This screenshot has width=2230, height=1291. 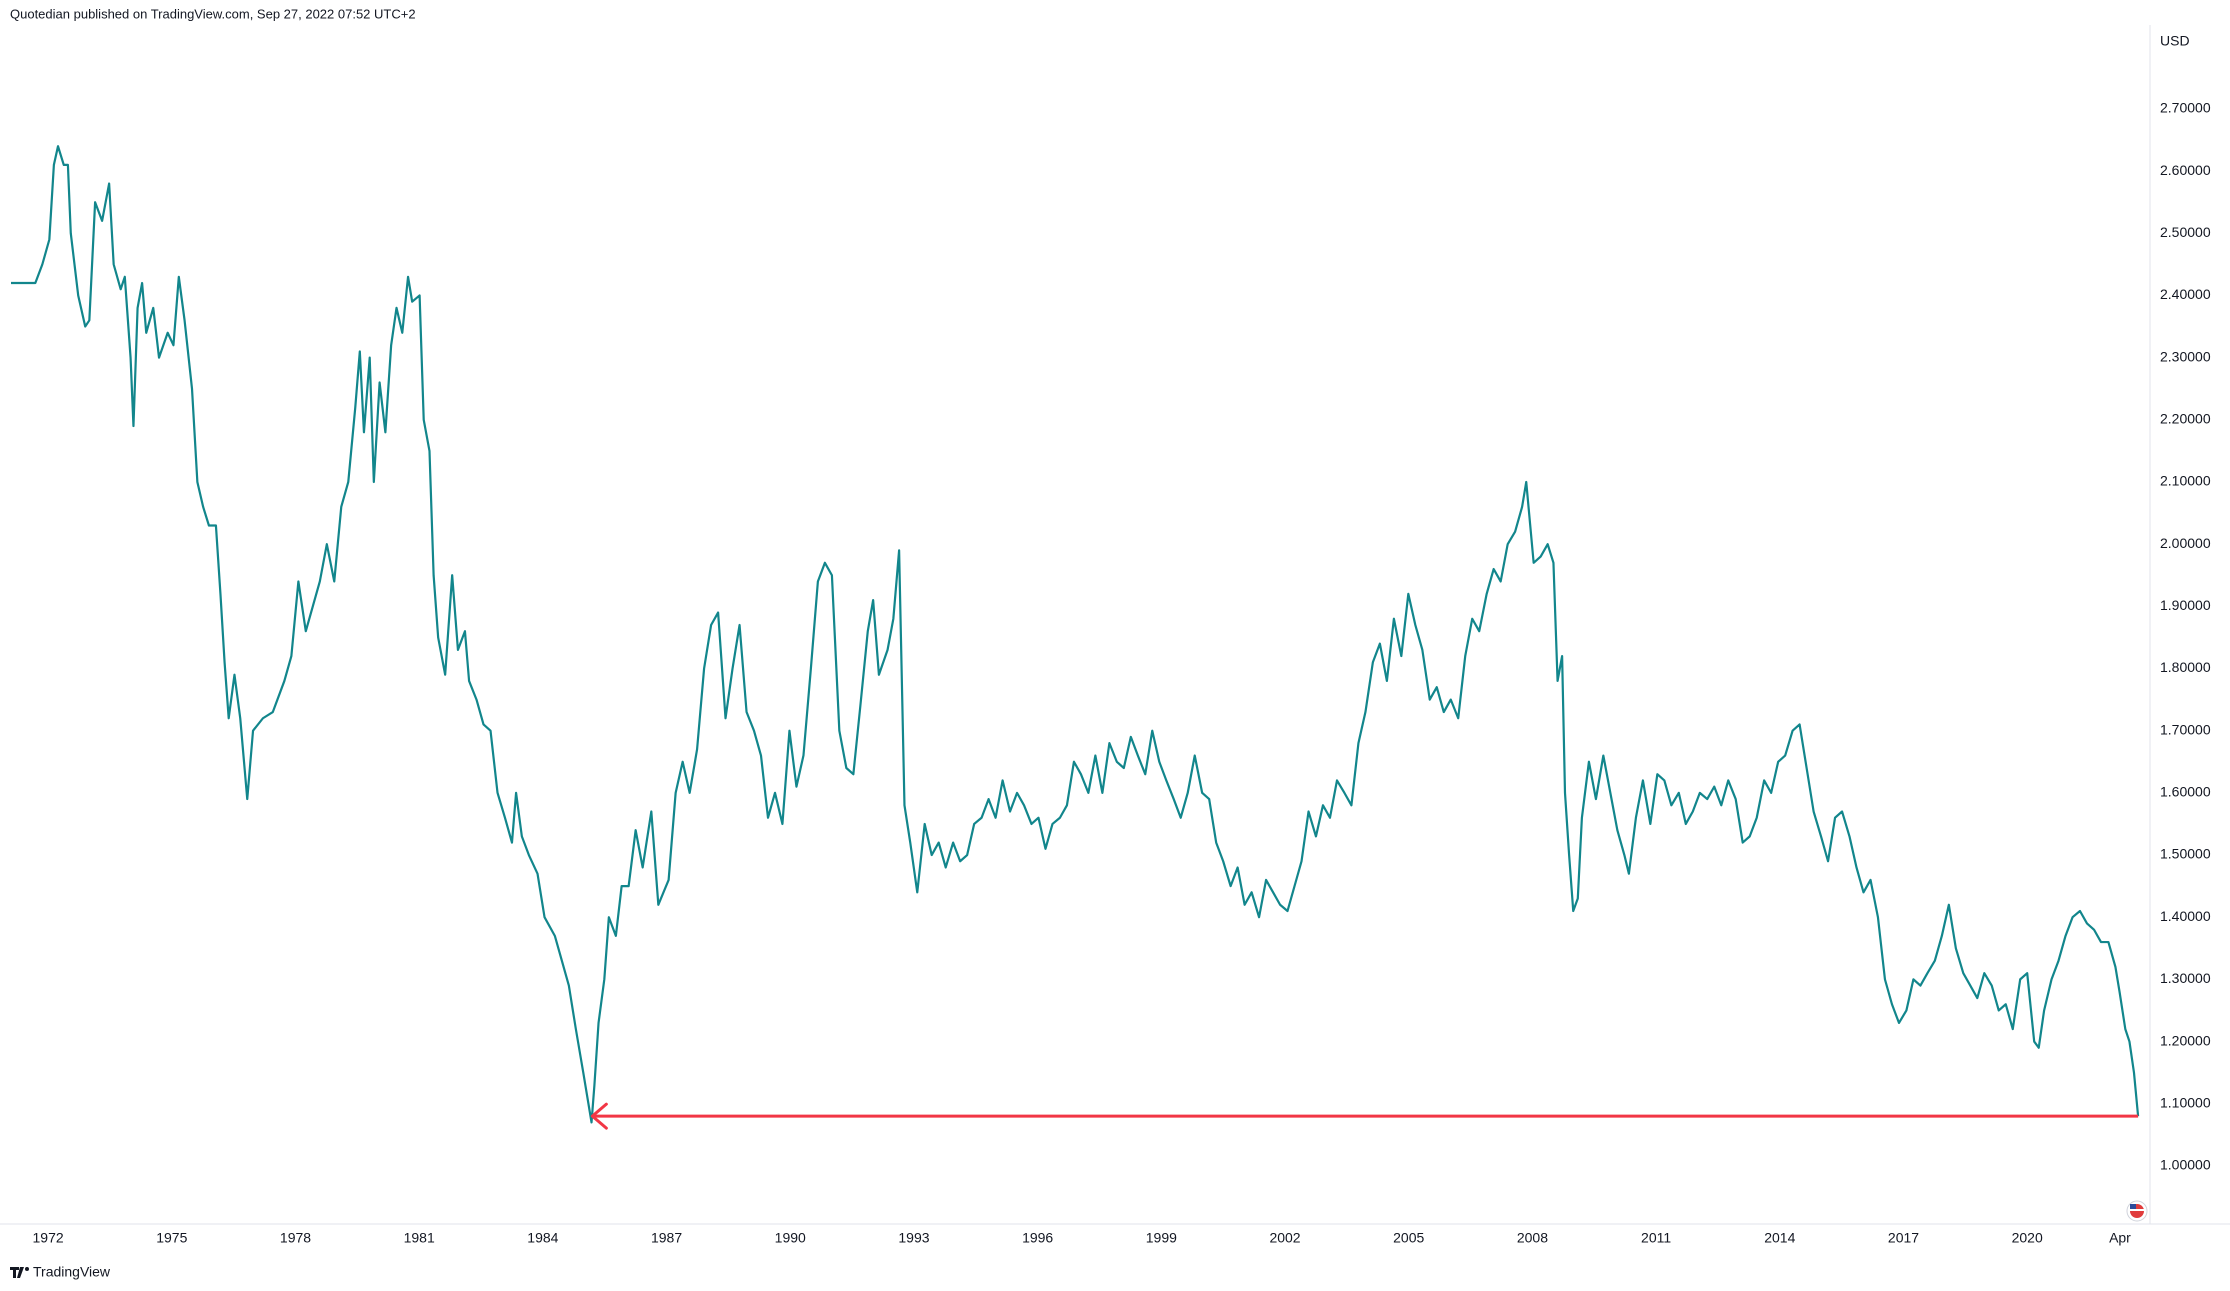 What do you see at coordinates (666, 1238) in the screenshot?
I see `x-tick-label: 1987` at bounding box center [666, 1238].